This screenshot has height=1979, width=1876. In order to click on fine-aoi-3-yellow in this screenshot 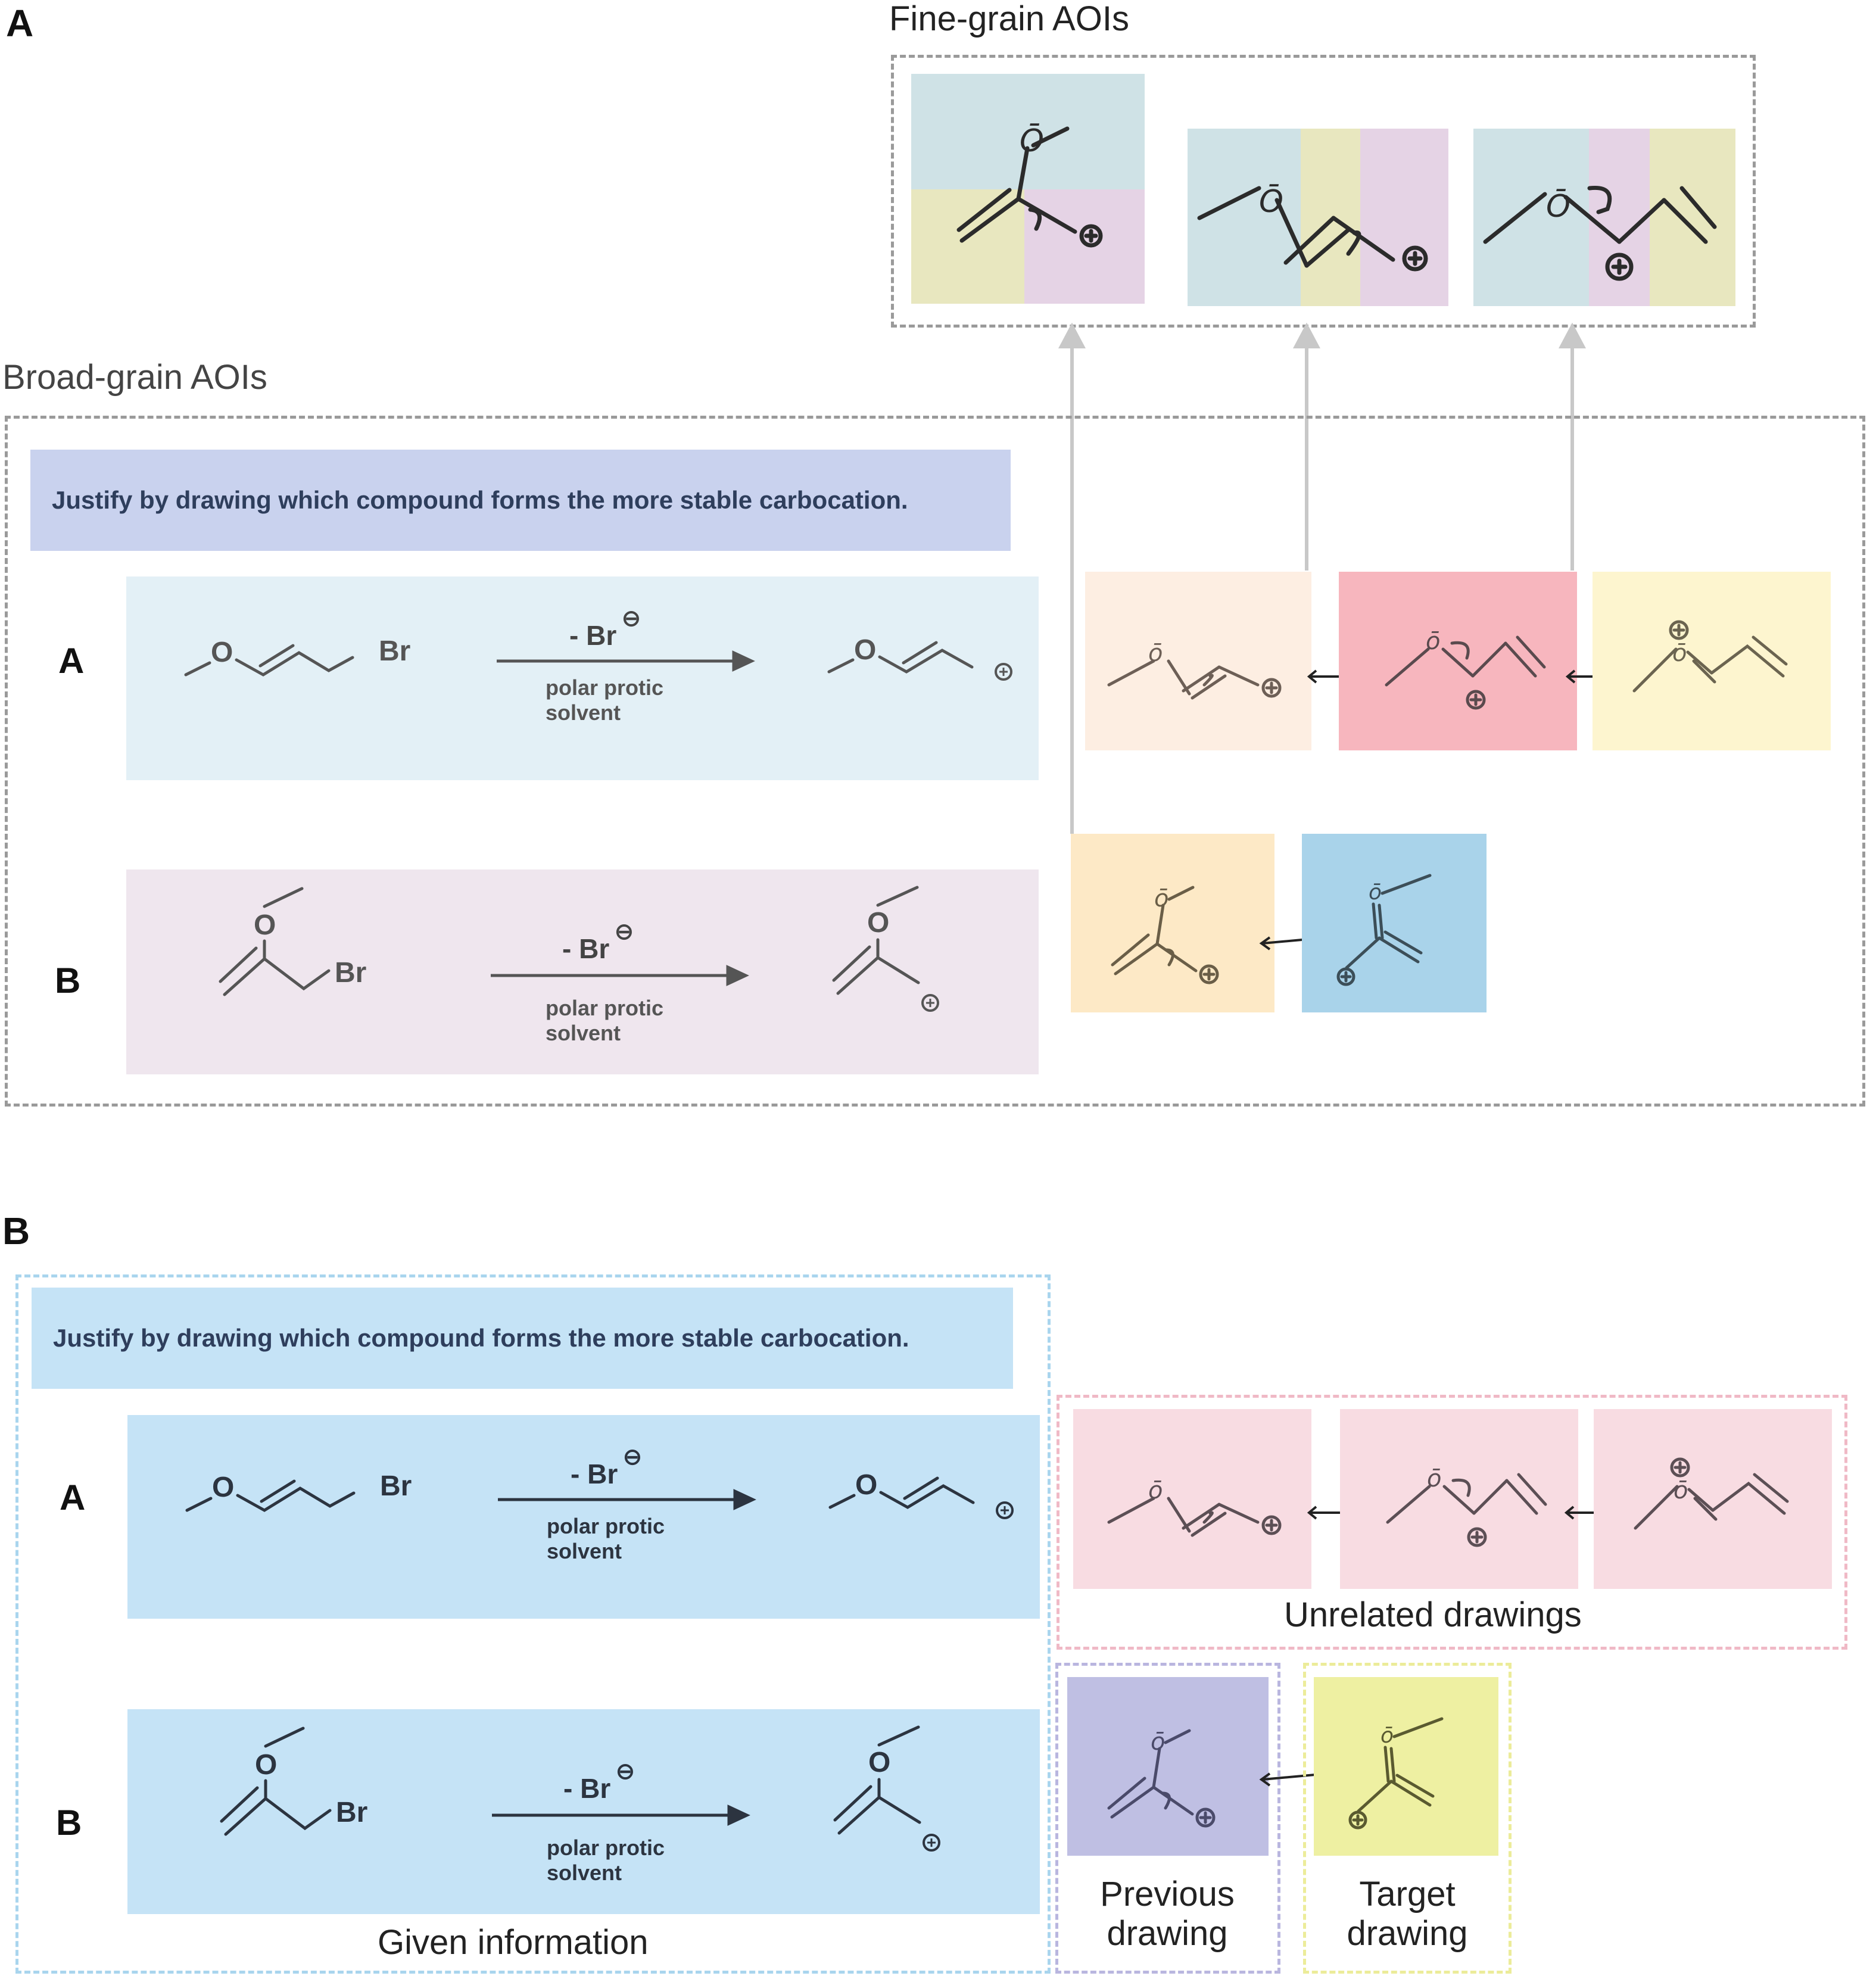, I will do `click(1692, 218)`.